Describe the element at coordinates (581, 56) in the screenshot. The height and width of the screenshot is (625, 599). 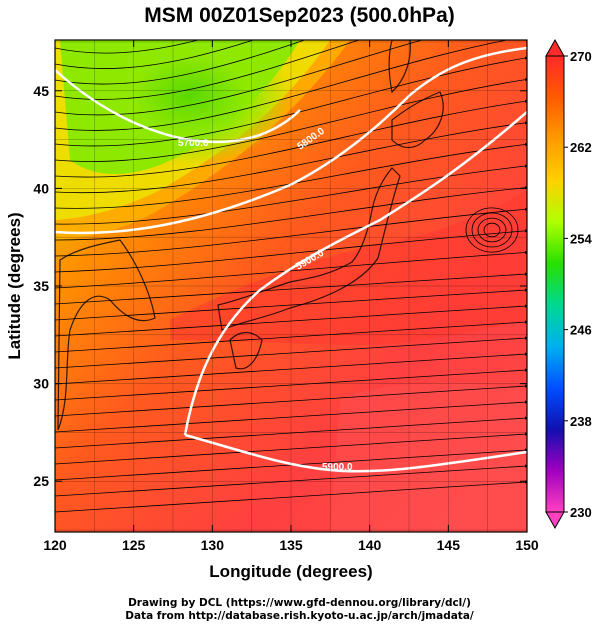
I see `colorbar-tick-label: 270` at that location.